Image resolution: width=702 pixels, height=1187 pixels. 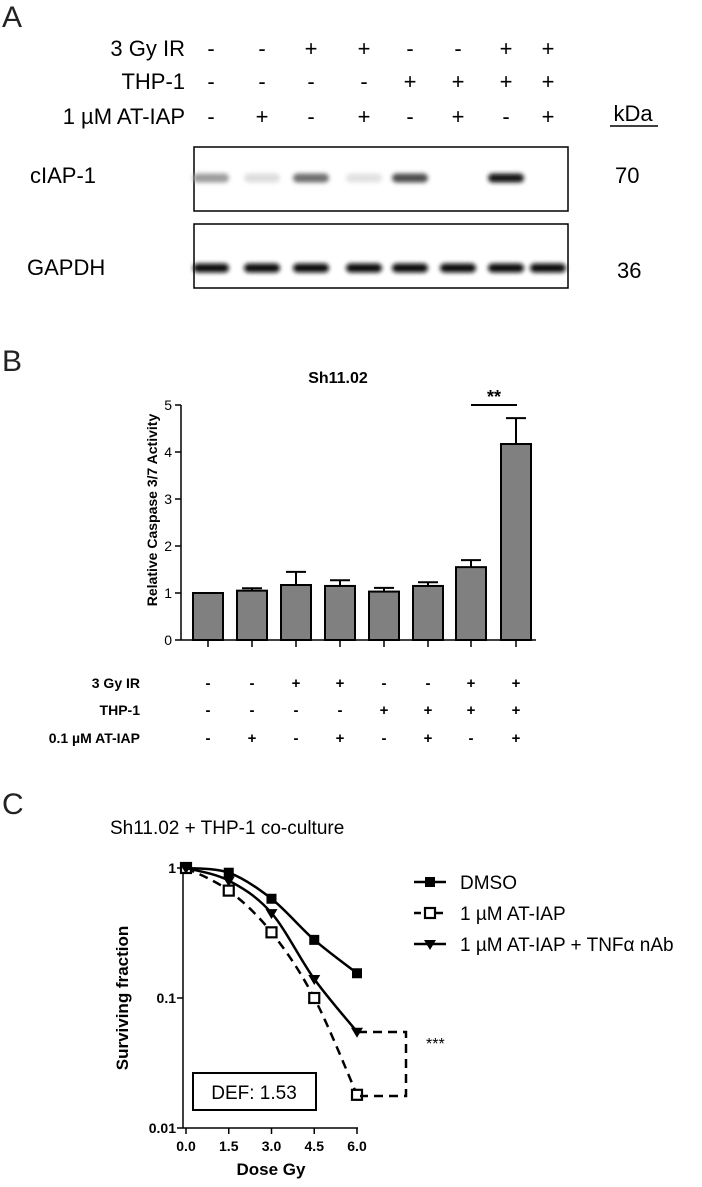 I want to click on chart-c-legend: DMSO 1 µM AT-IAP 1 µM AT-IAP + TNFα nAb, so click(x=544, y=914).